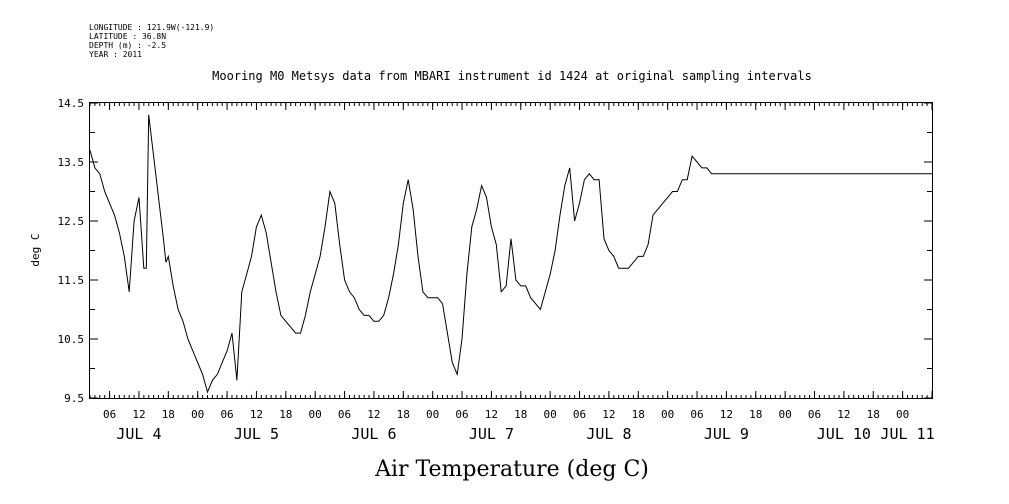 The image size is (1009, 504). I want to click on y-tick-label: 13.5, so click(71, 162).